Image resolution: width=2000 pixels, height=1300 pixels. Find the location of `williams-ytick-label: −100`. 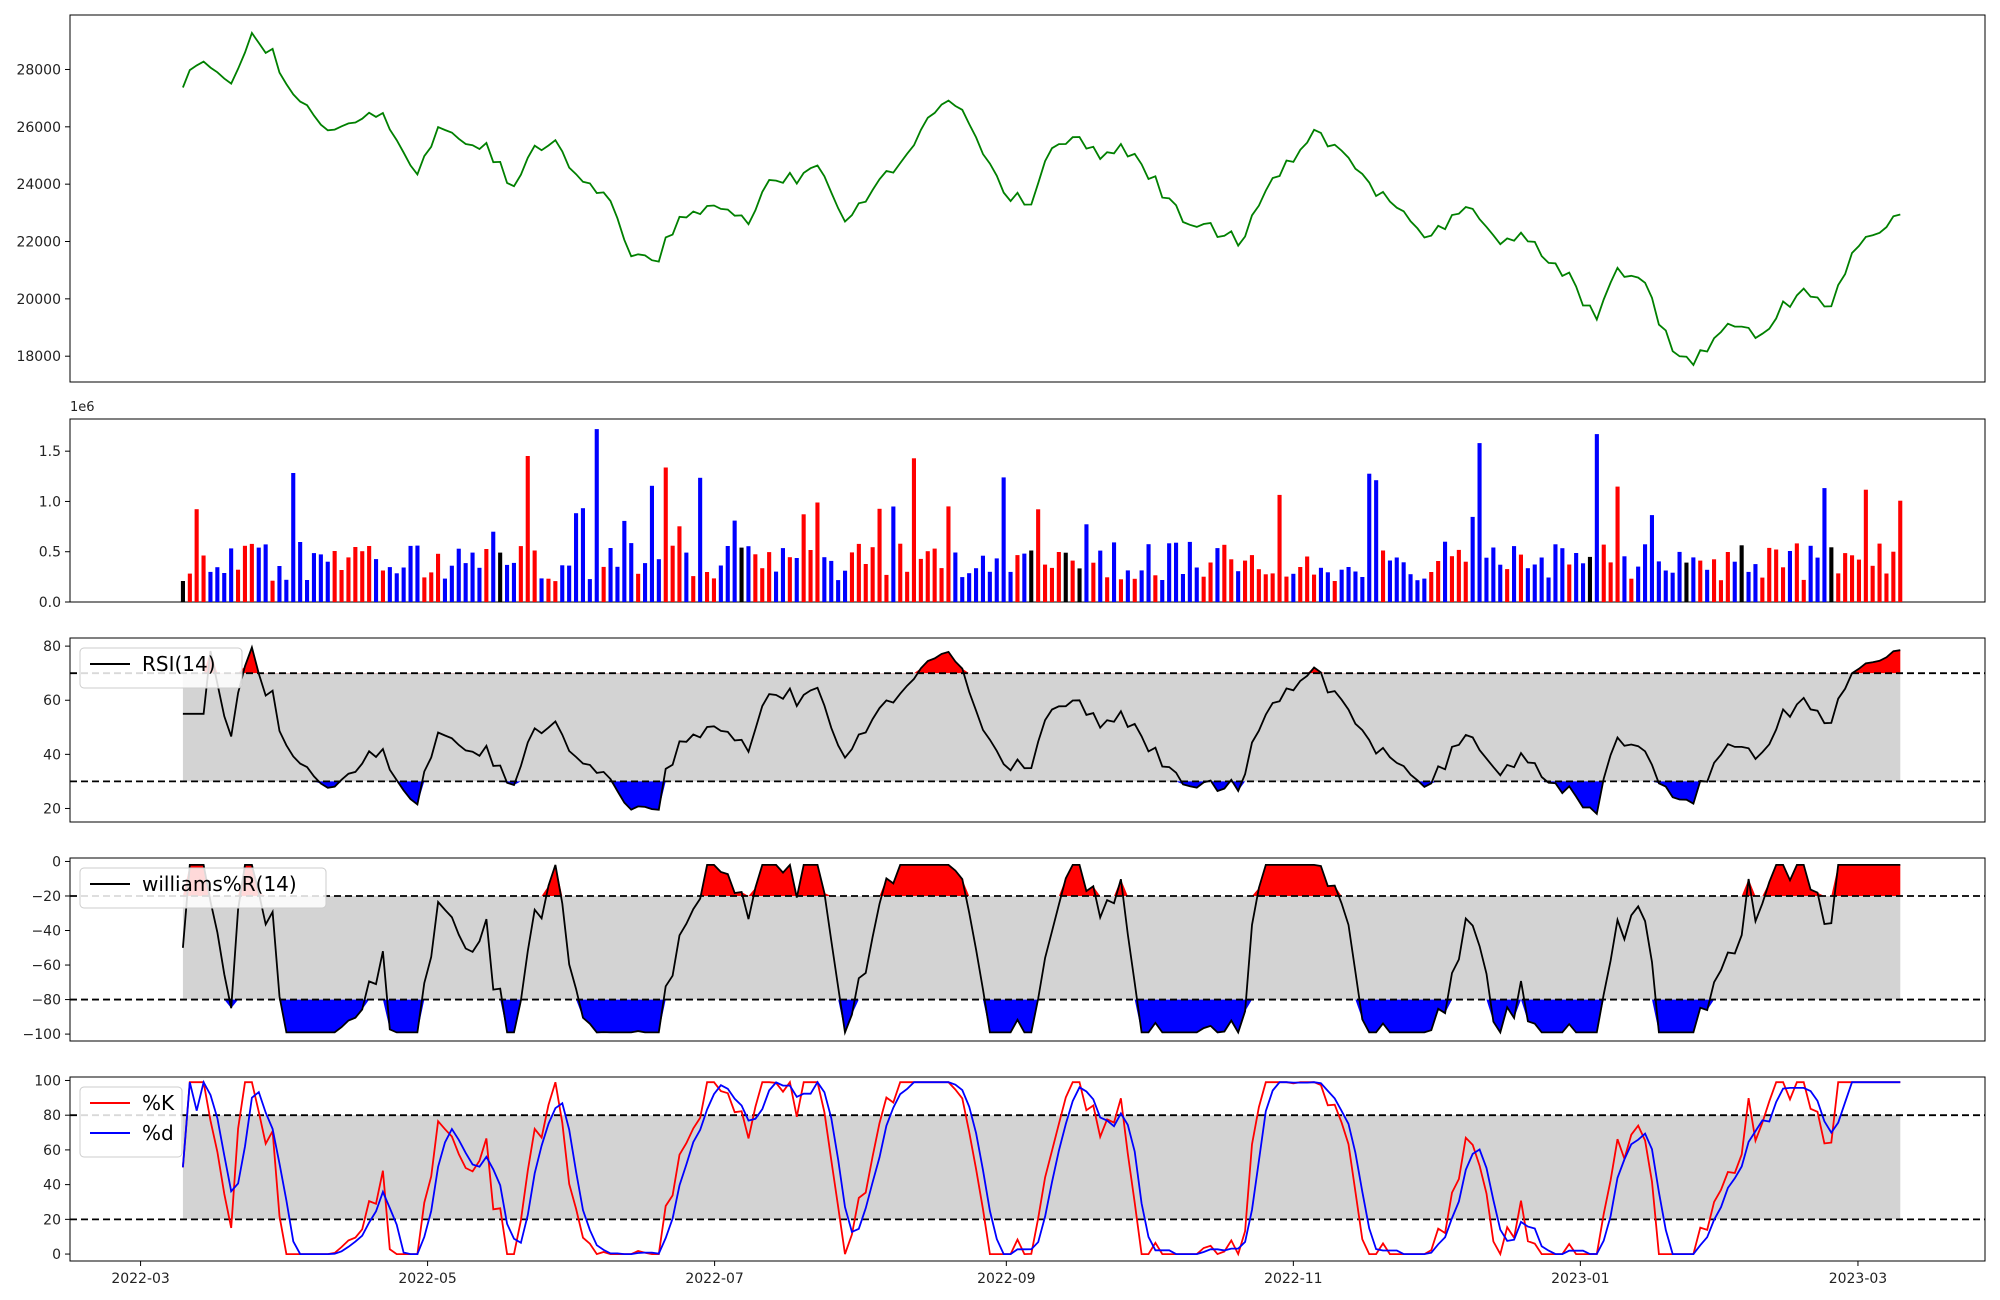

williams-ytick-label: −100 is located at coordinates (42, 1035).